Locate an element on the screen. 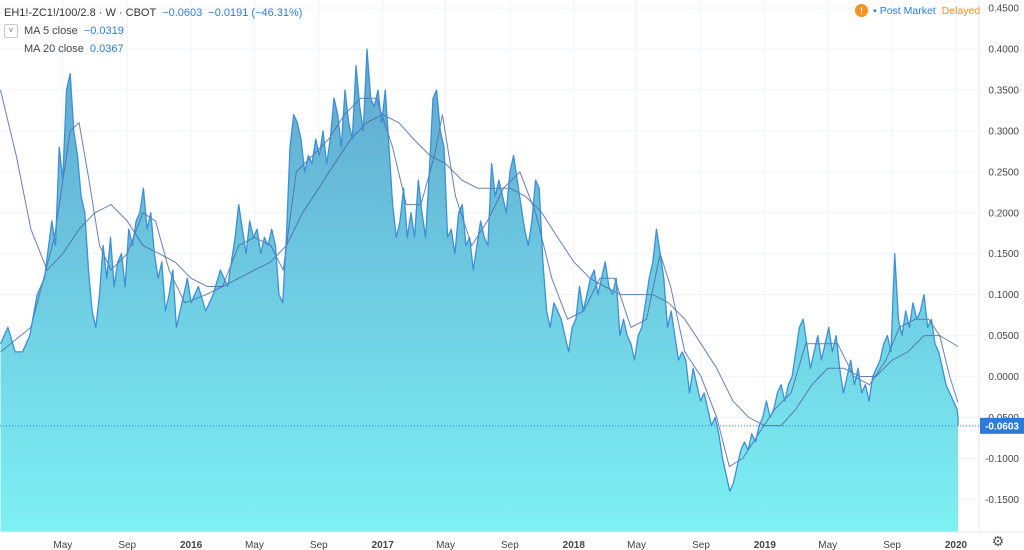 This screenshot has height=550, width=1024. post-market-label: Post Market is located at coordinates (907, 10).